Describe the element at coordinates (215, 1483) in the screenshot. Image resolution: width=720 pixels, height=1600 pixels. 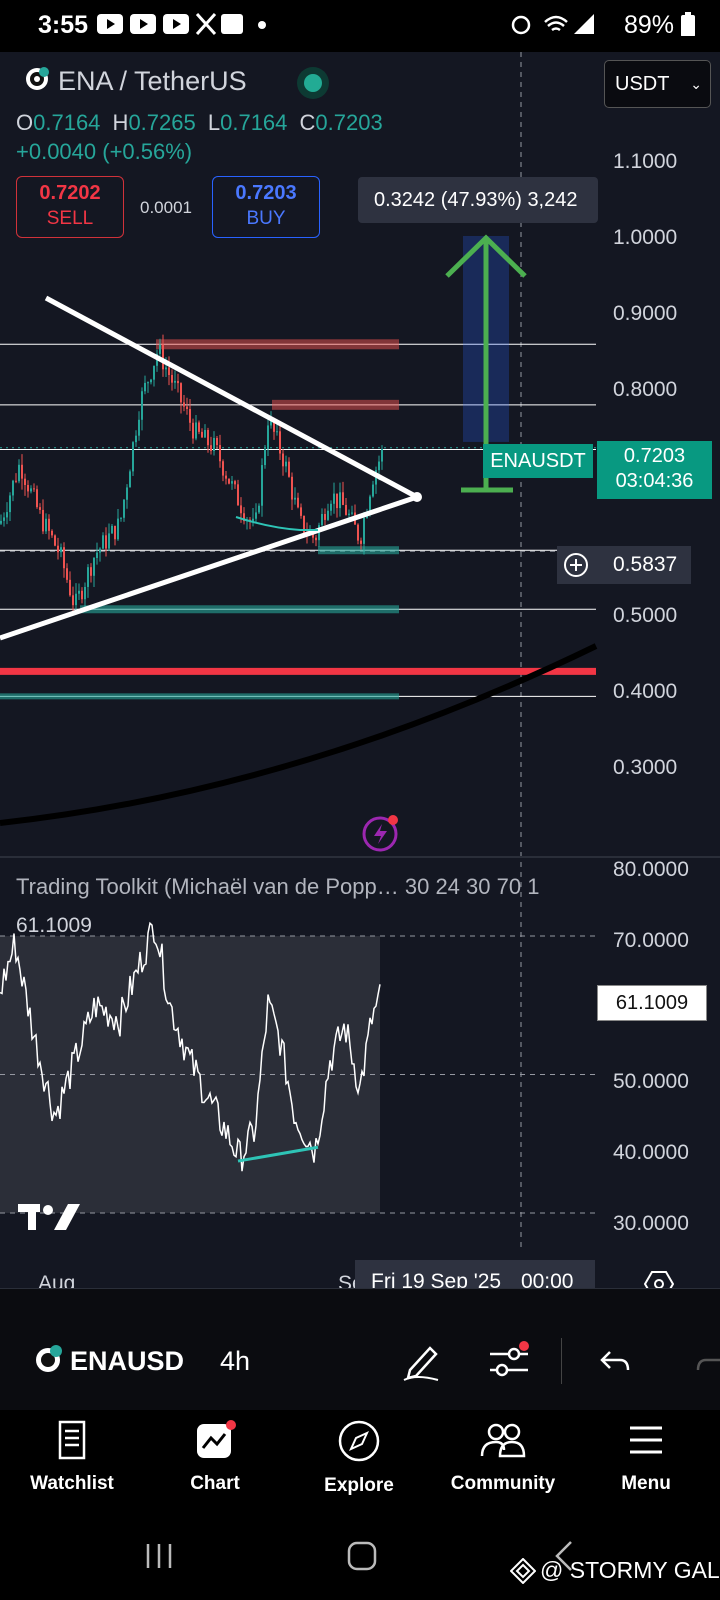
I see `nav-label: Chart` at that location.